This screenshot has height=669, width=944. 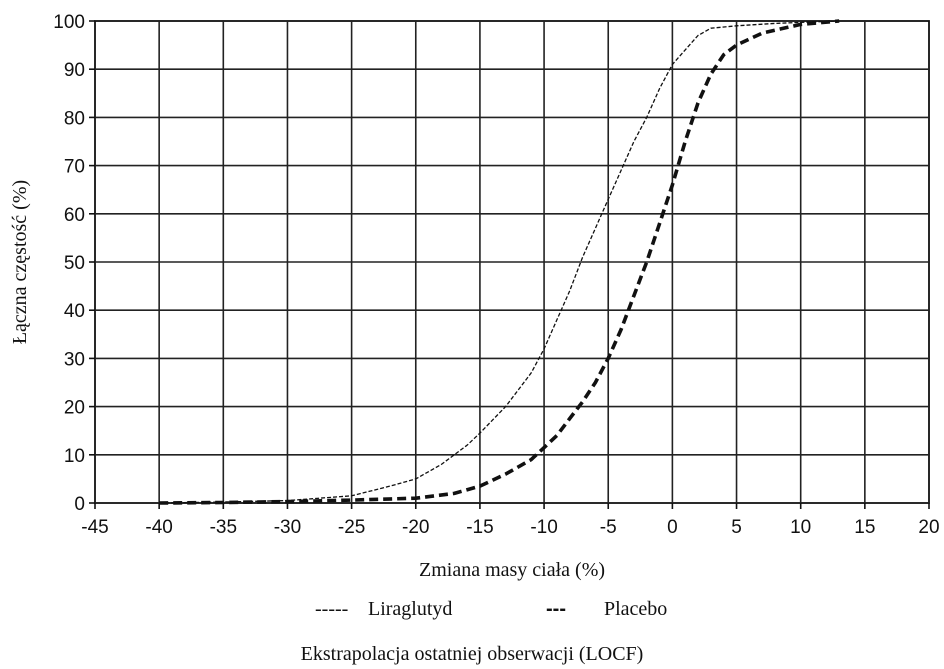 I want to click on x-tick-label: 10, so click(x=800, y=527).